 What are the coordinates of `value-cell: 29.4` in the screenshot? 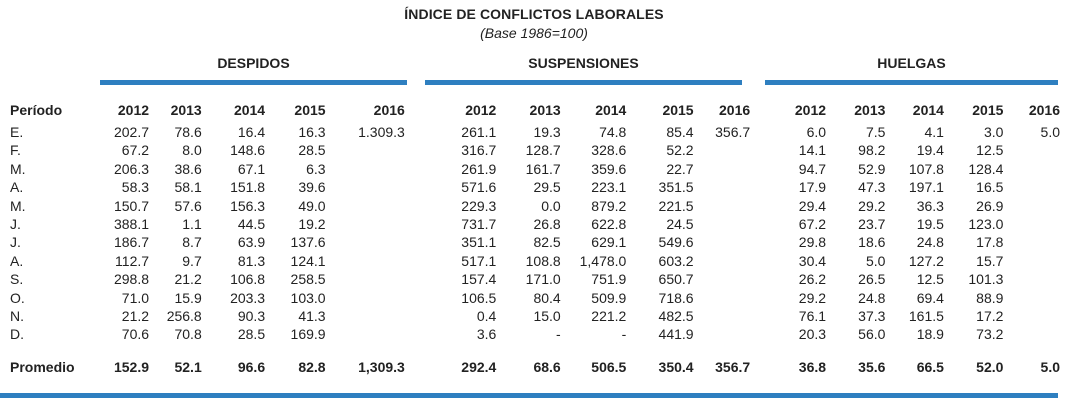 It's located at (812, 205).